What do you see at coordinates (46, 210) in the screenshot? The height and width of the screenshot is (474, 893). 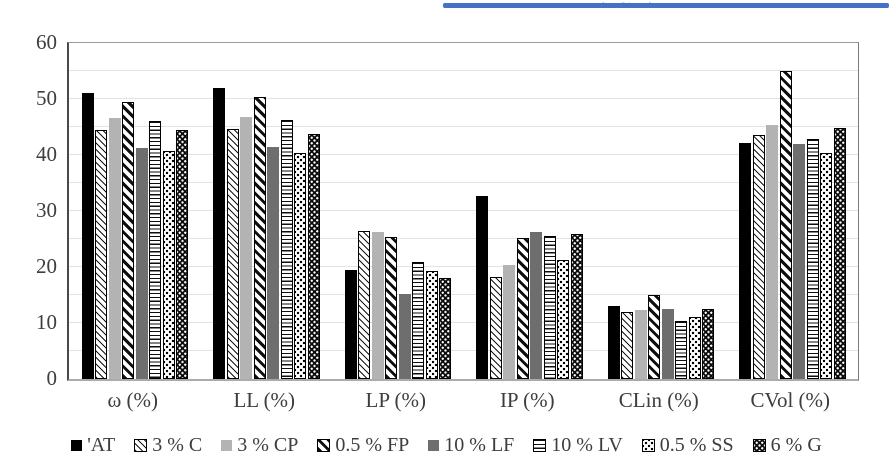 I see `y-tick-label: 30` at bounding box center [46, 210].